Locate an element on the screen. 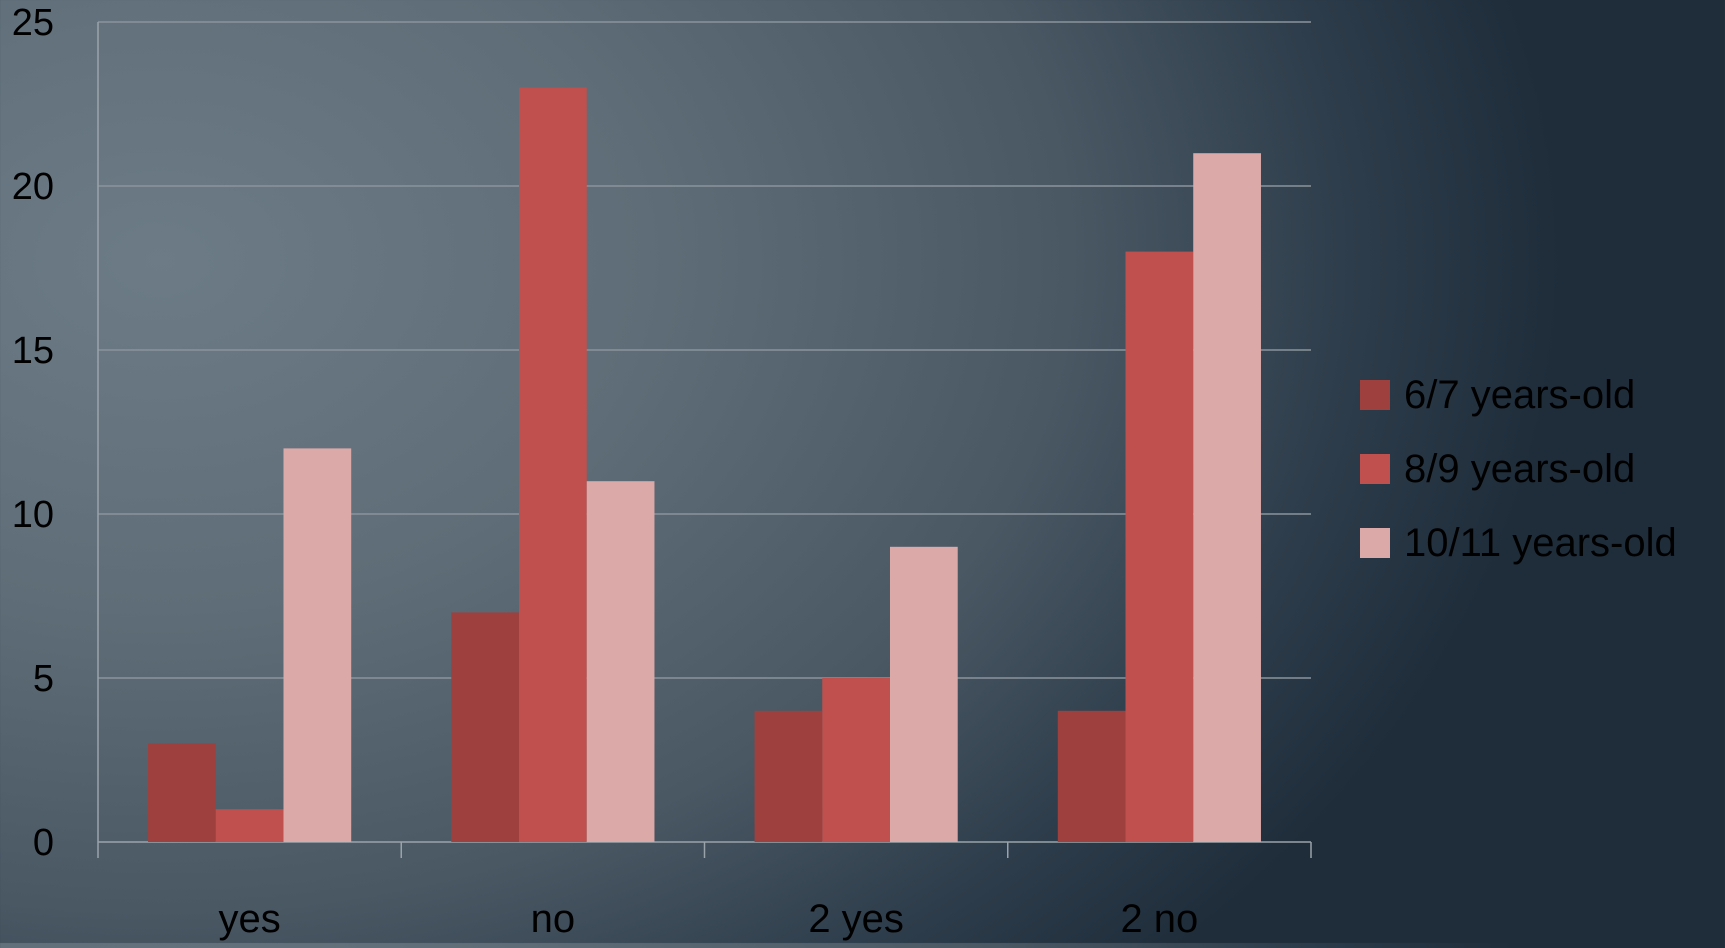 The image size is (1725, 948). bar-6-7-years-old-2-no is located at coordinates (1091, 776).